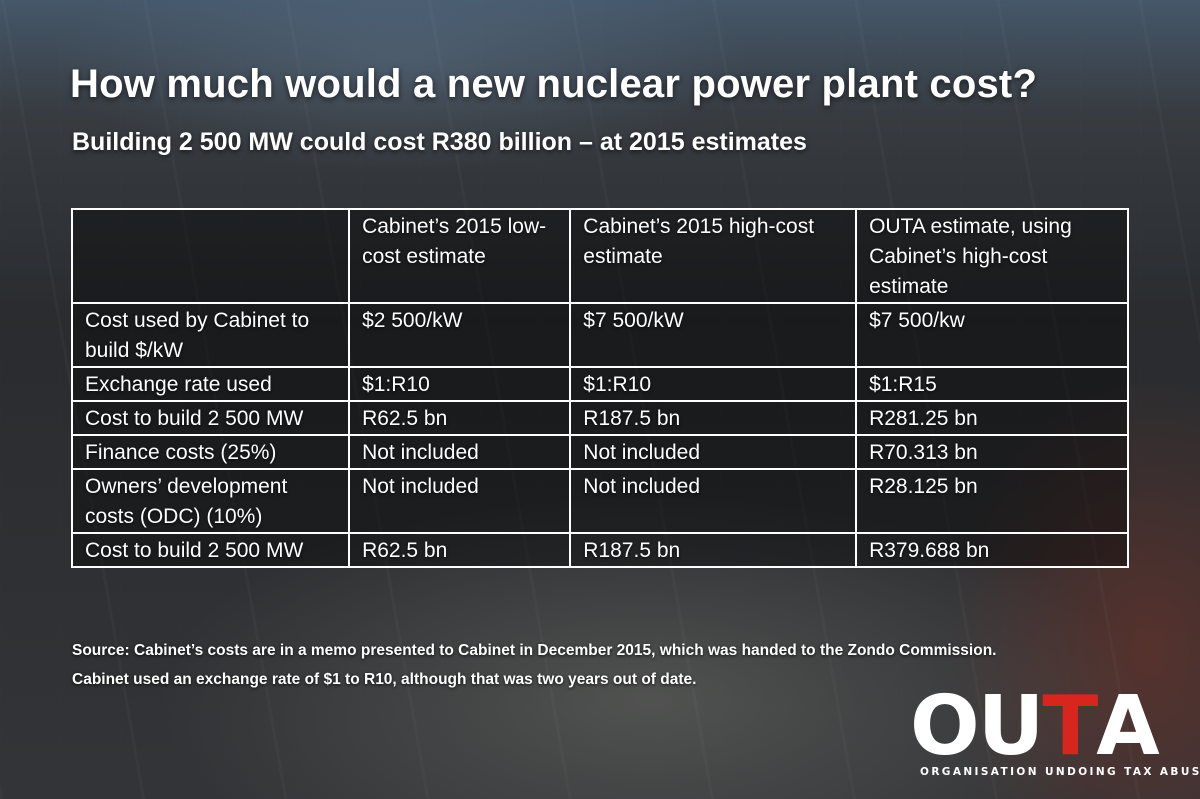 The image size is (1200, 799). Describe the element at coordinates (460, 335) in the screenshot. I see `table-cell: $2 500/kW` at that location.